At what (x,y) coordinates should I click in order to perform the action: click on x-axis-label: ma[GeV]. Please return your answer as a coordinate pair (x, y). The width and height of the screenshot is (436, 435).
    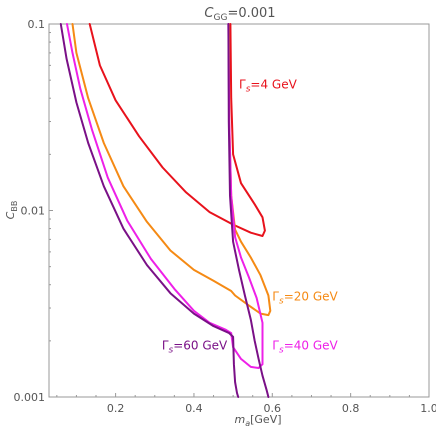
    Looking at the image, I should click on (257, 420).